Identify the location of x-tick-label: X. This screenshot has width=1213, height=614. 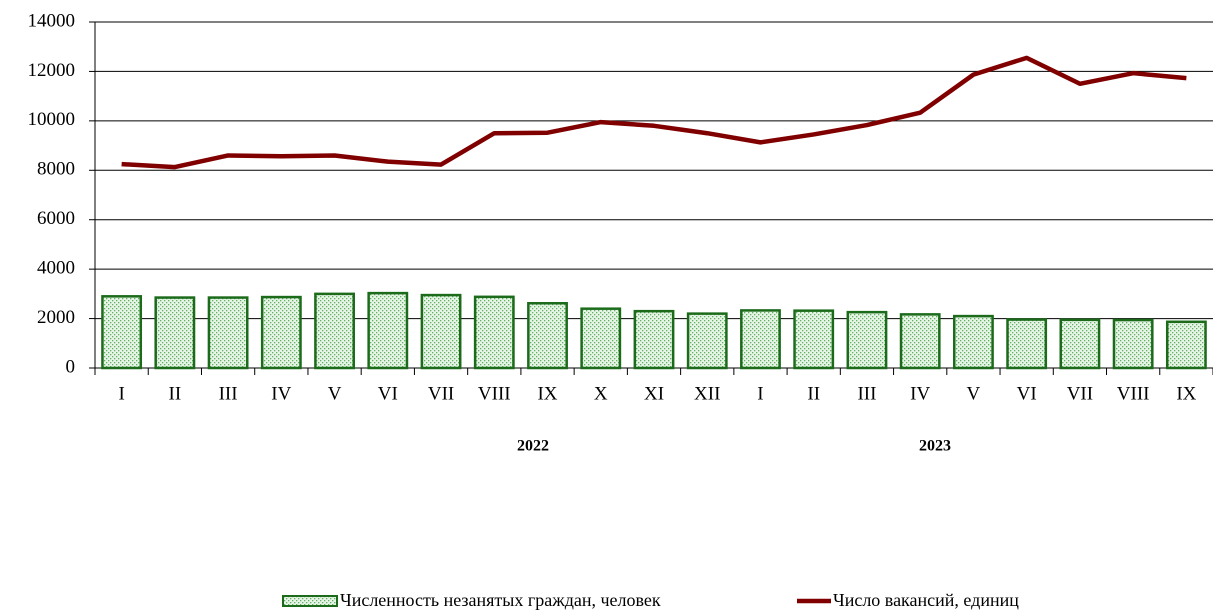
(601, 393).